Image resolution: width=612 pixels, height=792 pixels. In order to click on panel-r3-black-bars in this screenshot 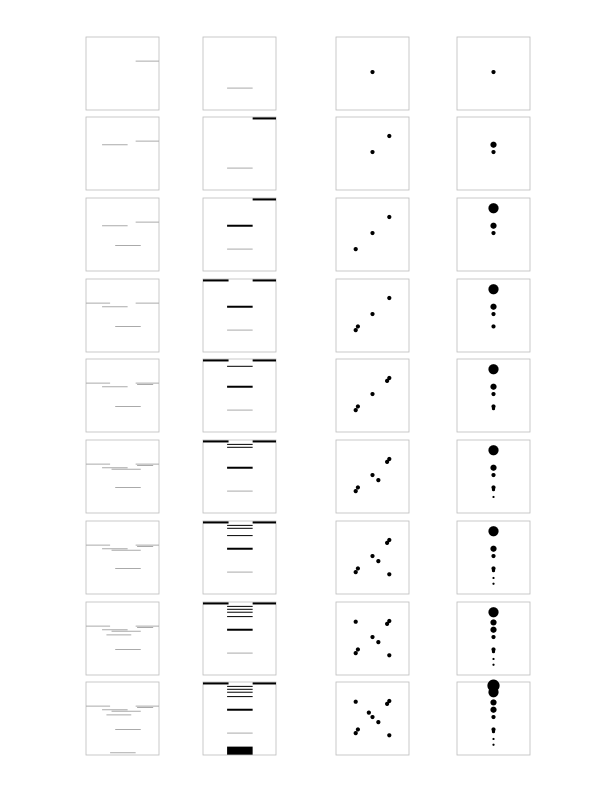, I will do `click(239, 234)`.